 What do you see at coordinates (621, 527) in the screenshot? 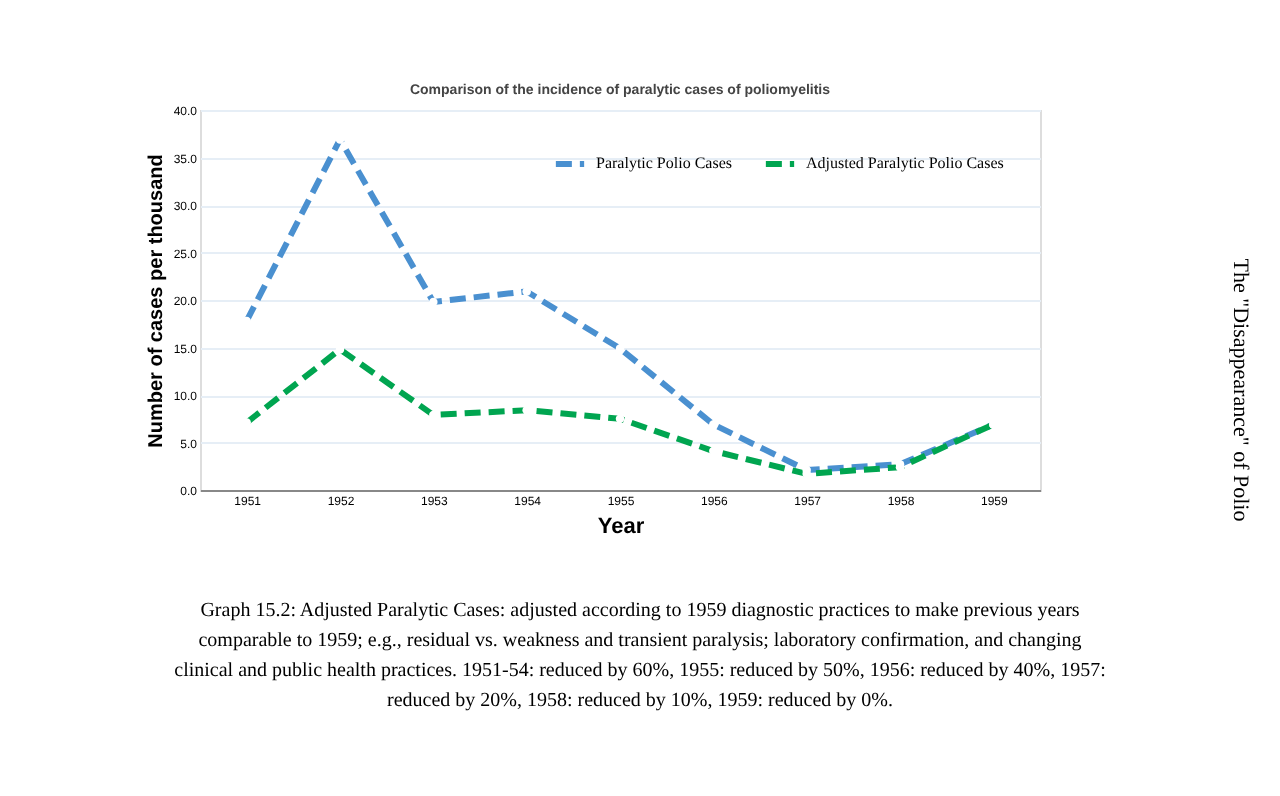
I see `x-axis-title: Year` at bounding box center [621, 527].